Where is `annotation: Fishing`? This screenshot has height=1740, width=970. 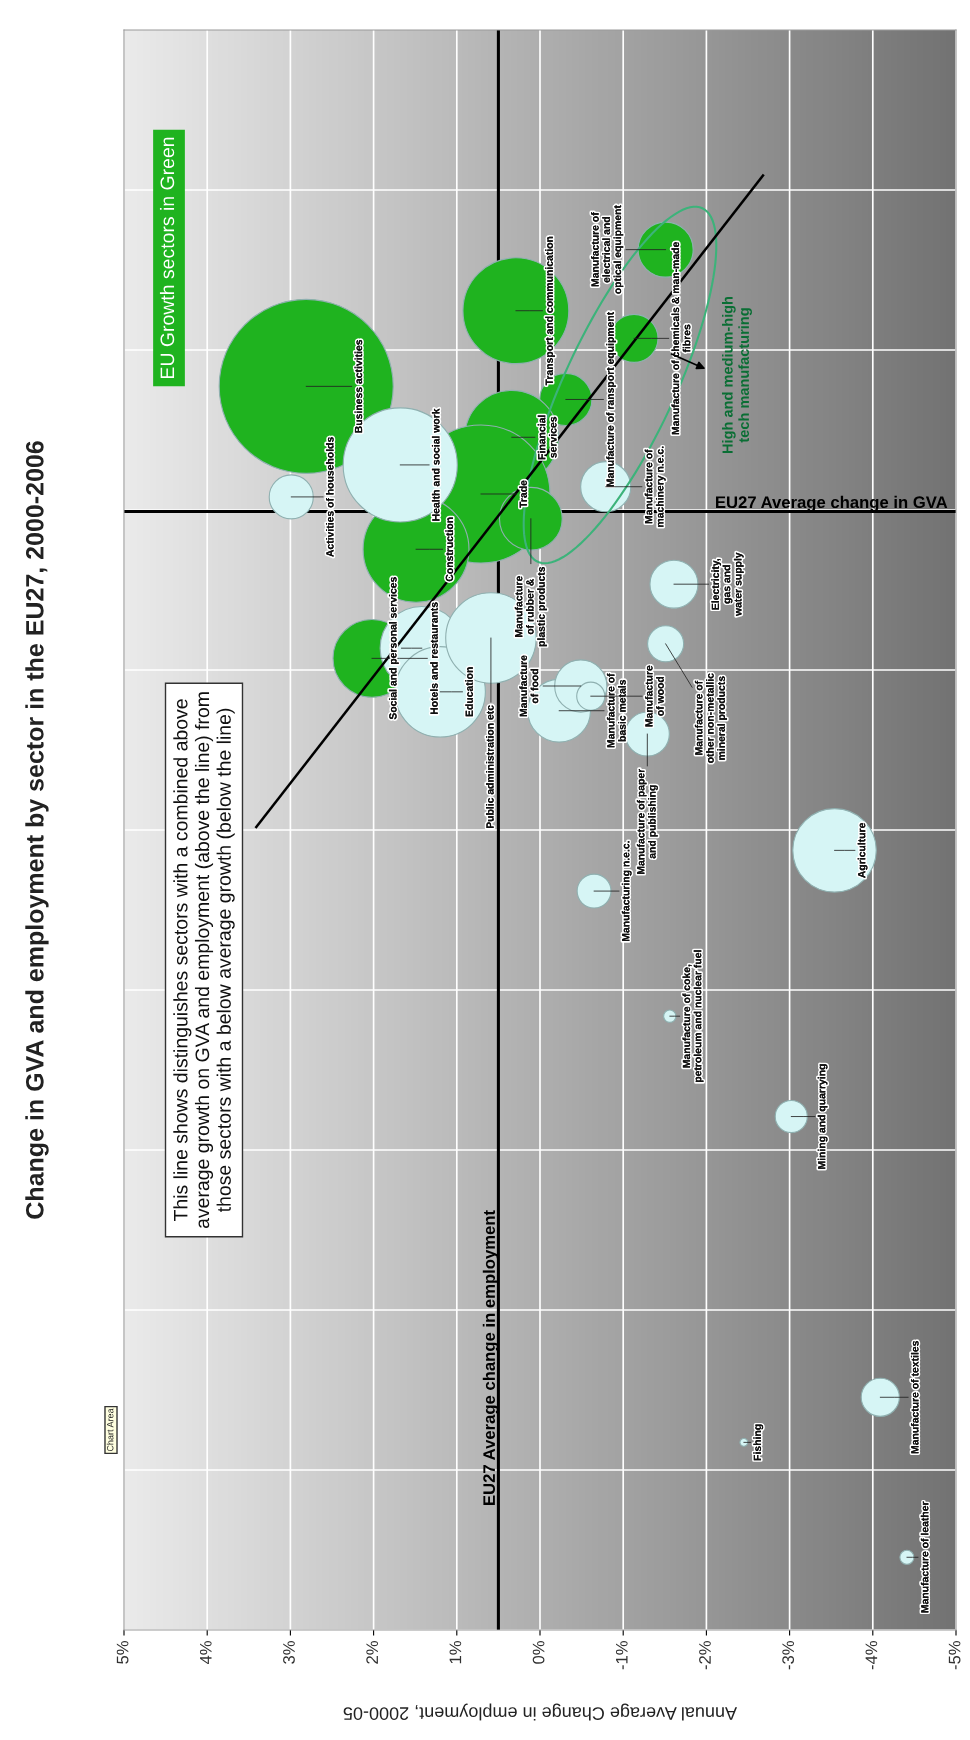
annotation: Fishing is located at coordinates (758, 1442).